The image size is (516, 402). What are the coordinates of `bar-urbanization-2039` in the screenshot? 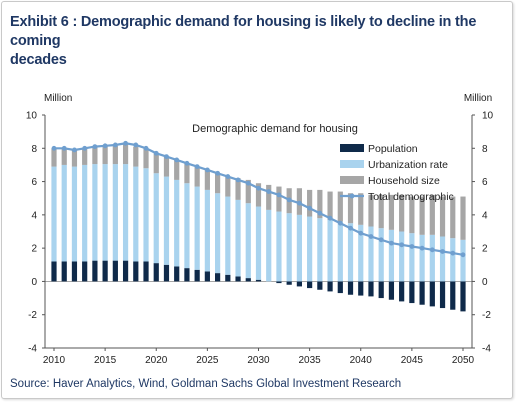 It's located at (350, 252).